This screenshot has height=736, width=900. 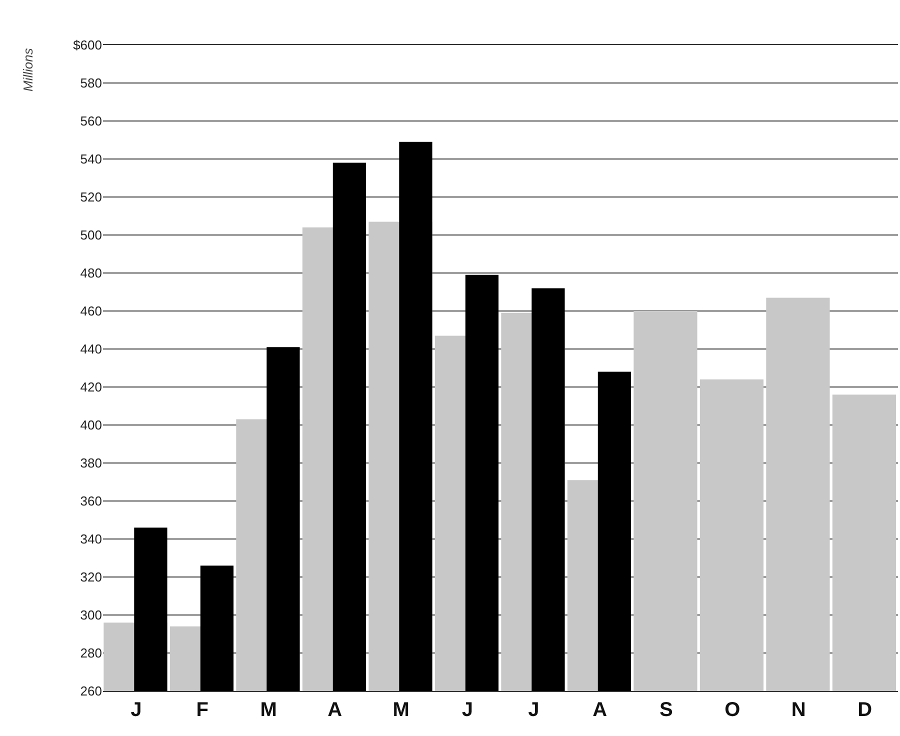 What do you see at coordinates (91, 235) in the screenshot?
I see `y-tick-label: 500` at bounding box center [91, 235].